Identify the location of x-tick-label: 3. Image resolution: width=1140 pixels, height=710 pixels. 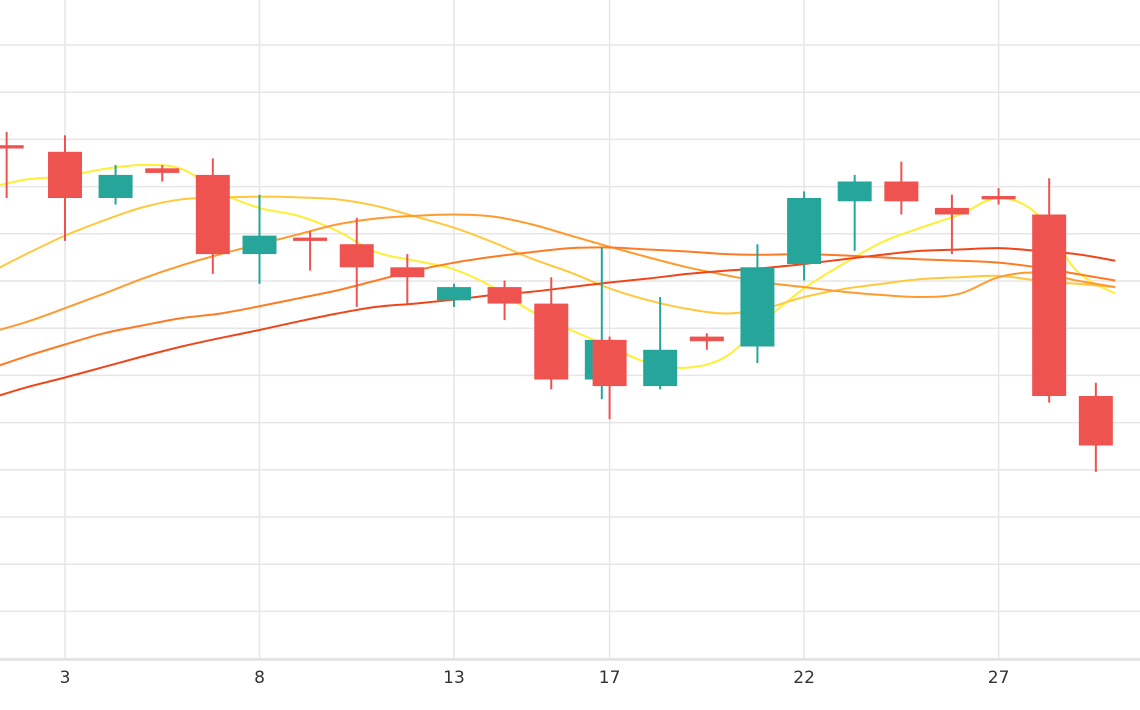
(65, 678).